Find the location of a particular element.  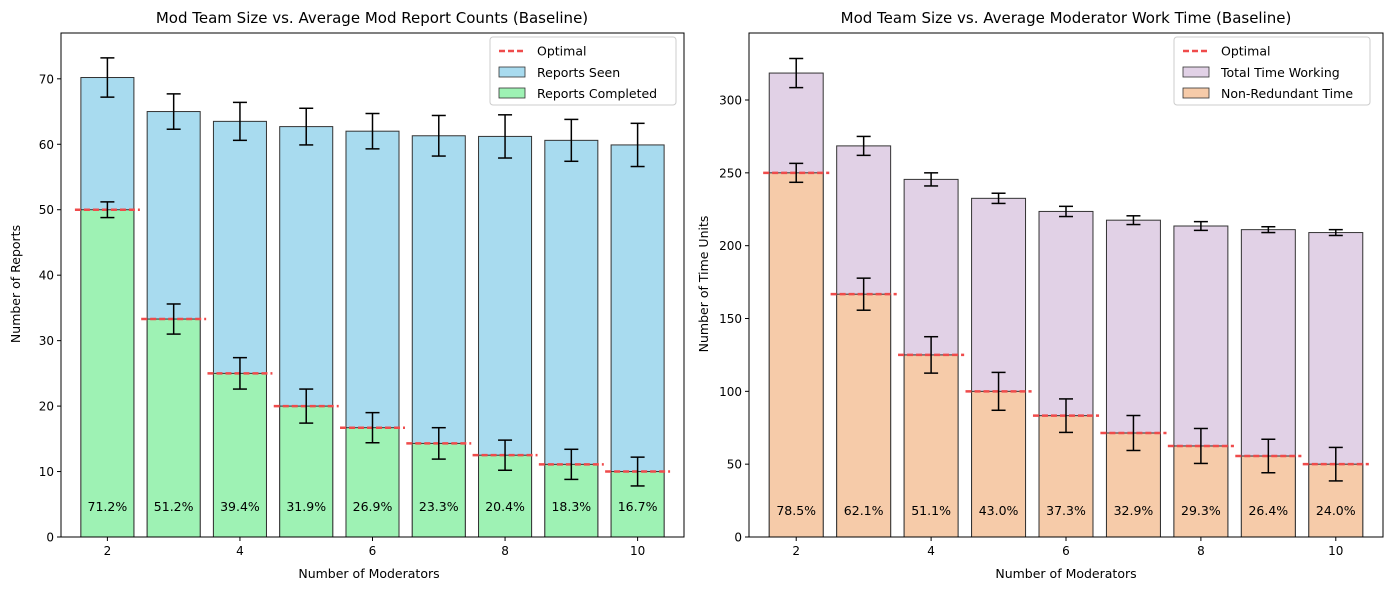

legend-left: Optimal Reports Seen Reports Completed is located at coordinates (583, 71).